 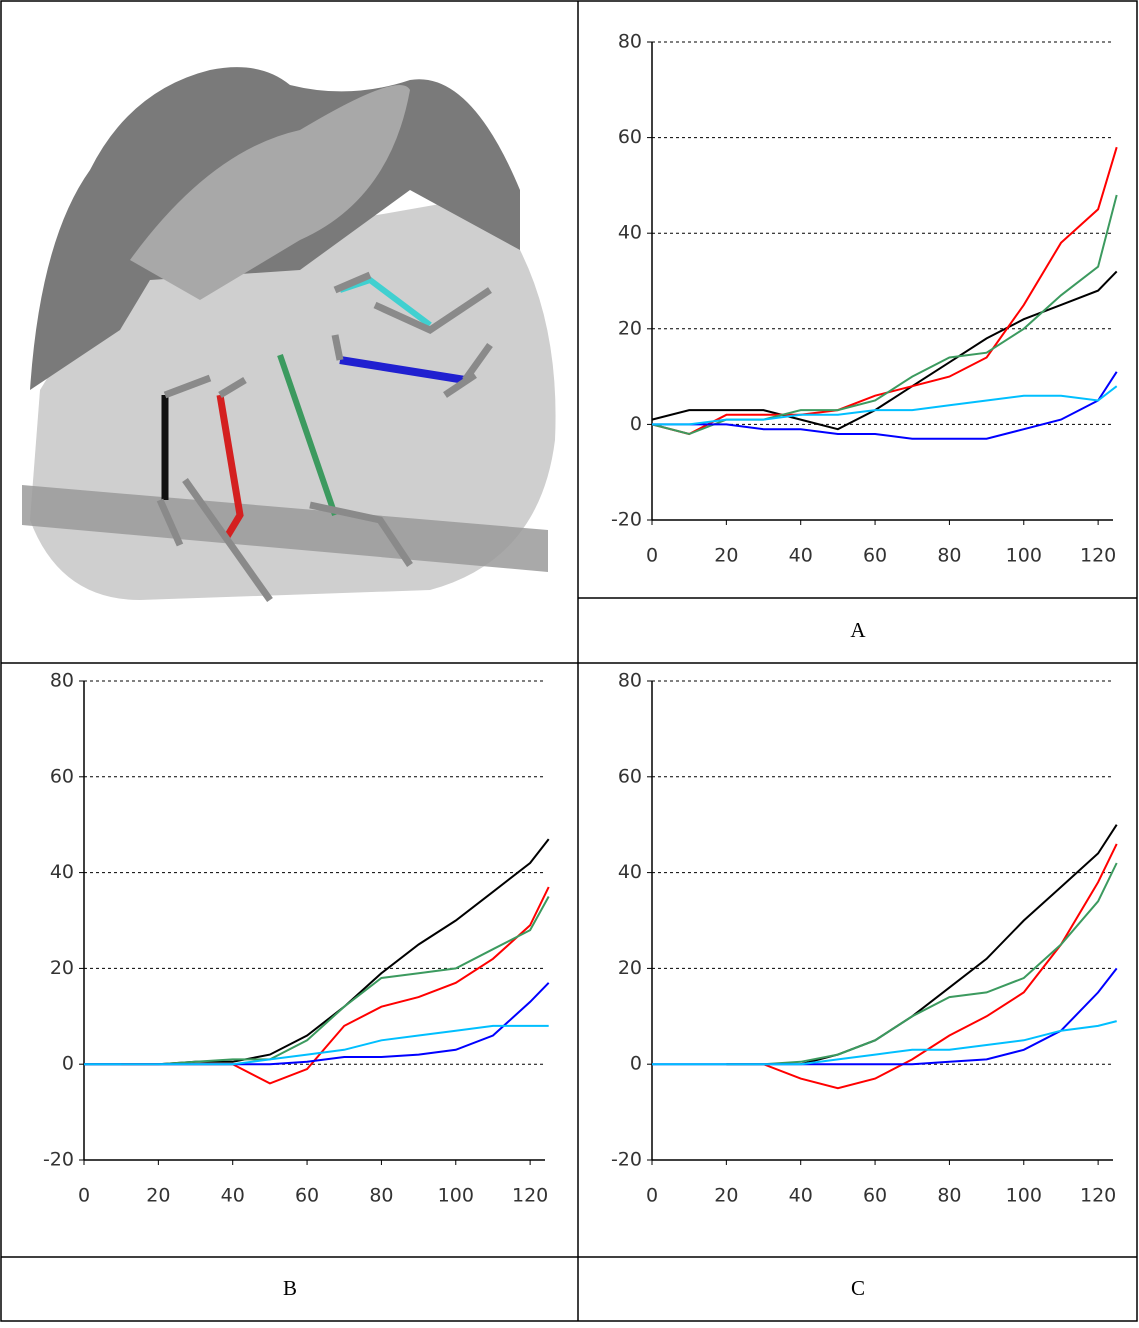 What do you see at coordinates (858, 1288) in the screenshot?
I see `chart-title: C` at bounding box center [858, 1288].